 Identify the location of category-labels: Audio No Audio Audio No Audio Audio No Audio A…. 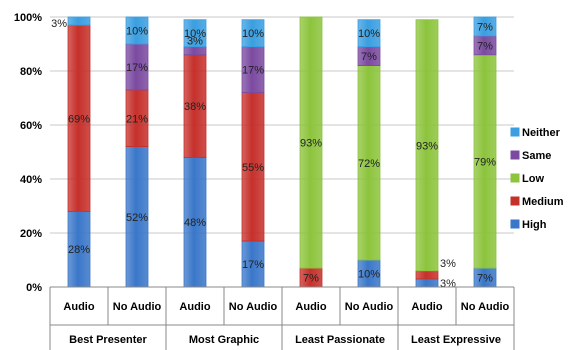
(286, 307).